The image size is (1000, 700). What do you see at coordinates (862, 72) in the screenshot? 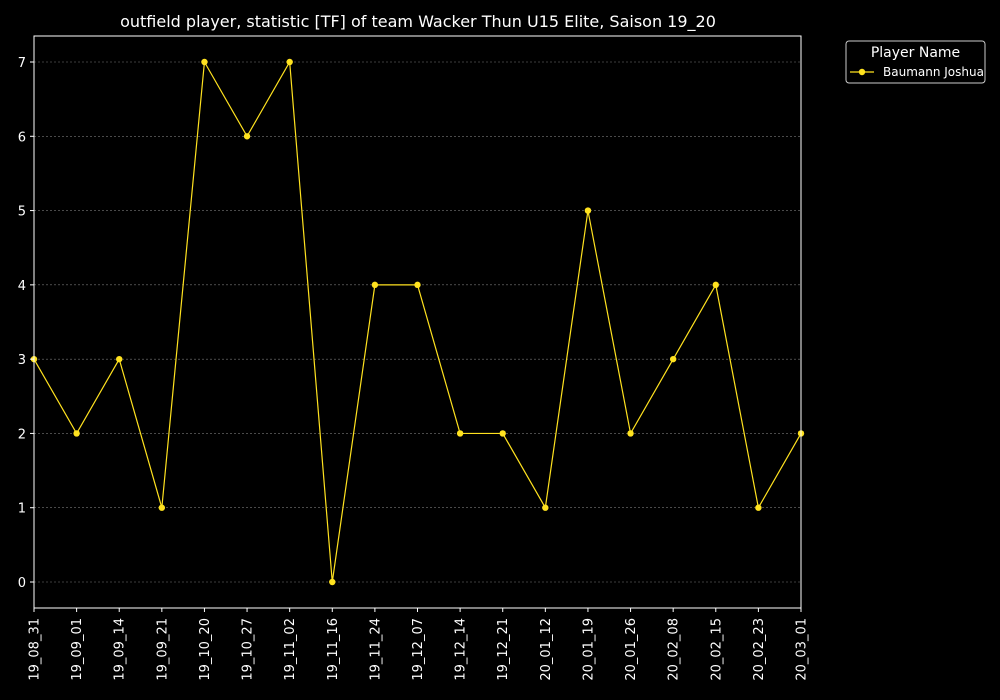
I see `legend-marker-swatch` at bounding box center [862, 72].